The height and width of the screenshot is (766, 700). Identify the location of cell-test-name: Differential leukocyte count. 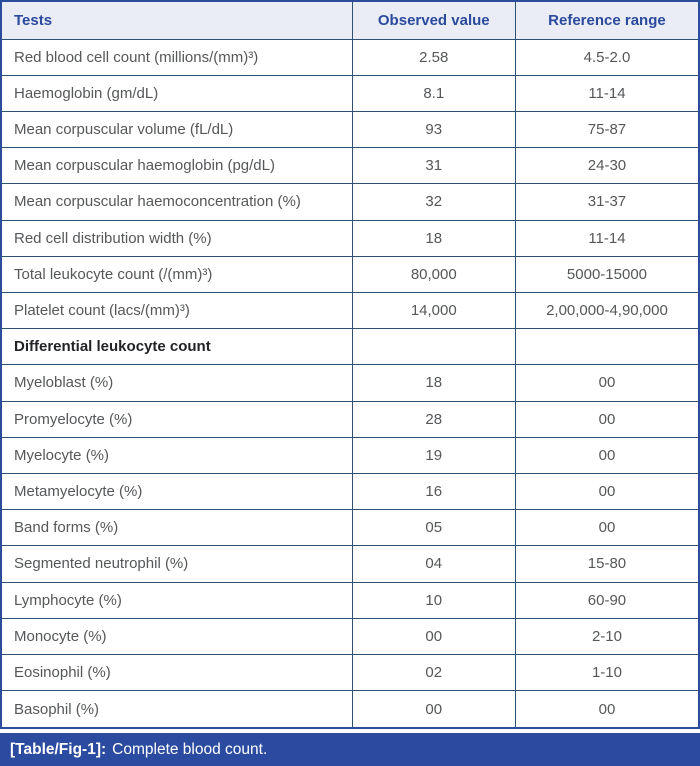
(176, 347).